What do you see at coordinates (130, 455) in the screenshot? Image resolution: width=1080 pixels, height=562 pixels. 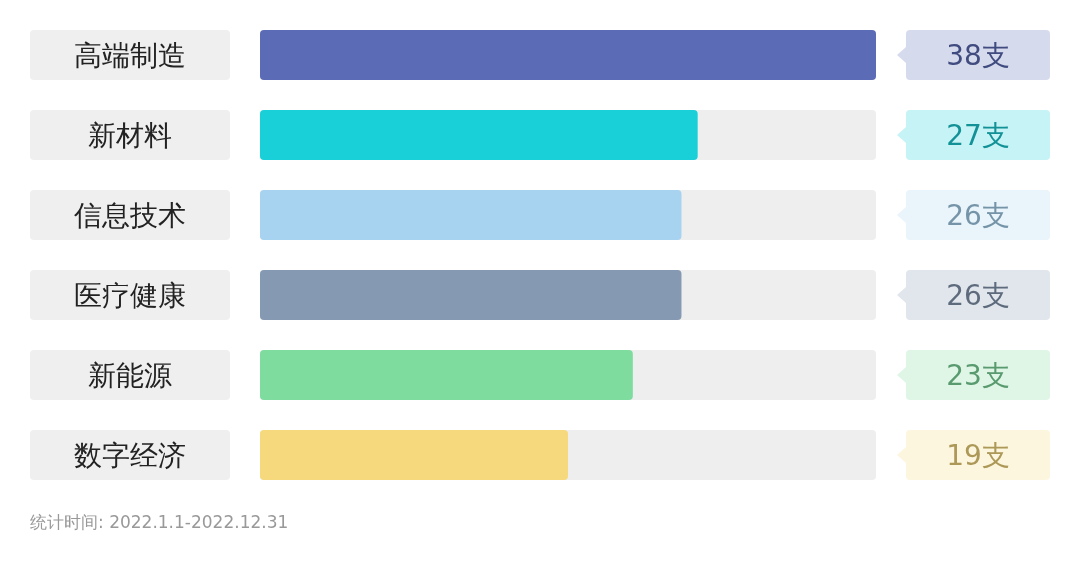 I see `y-tick-label: 数字经济` at bounding box center [130, 455].